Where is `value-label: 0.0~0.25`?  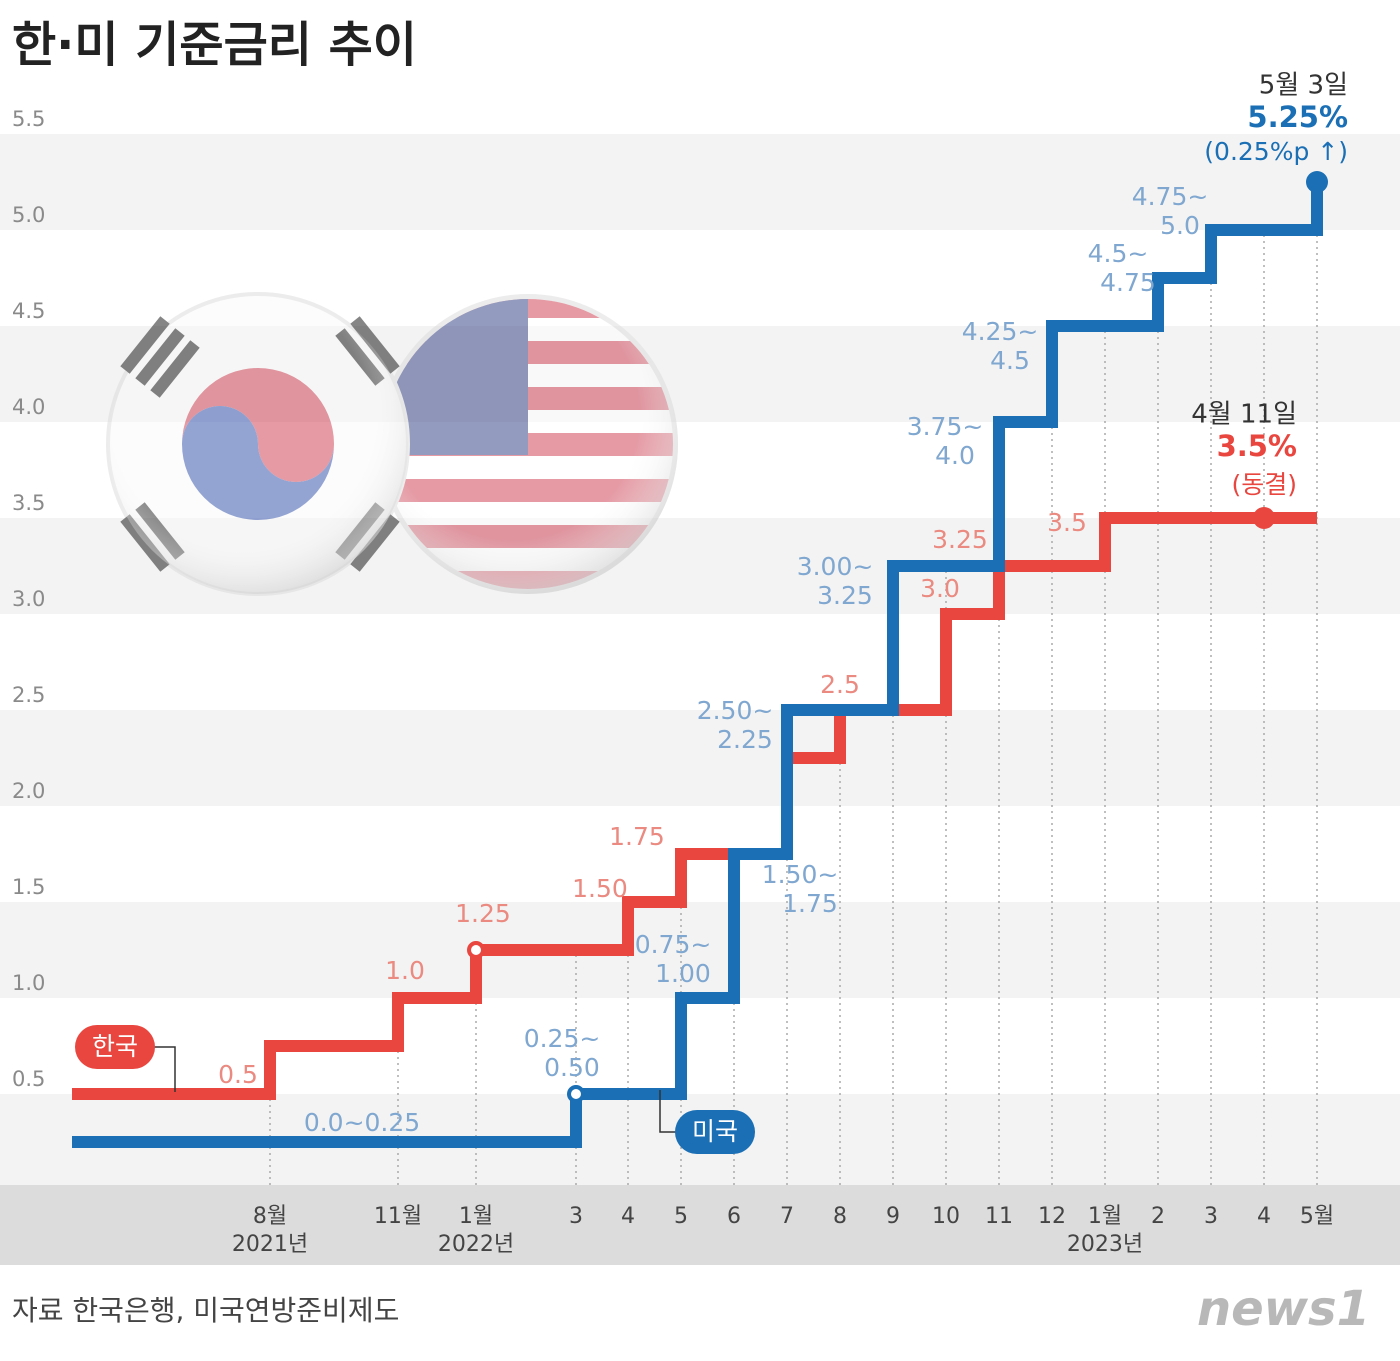
value-label: 0.0~0.25 is located at coordinates (362, 1122).